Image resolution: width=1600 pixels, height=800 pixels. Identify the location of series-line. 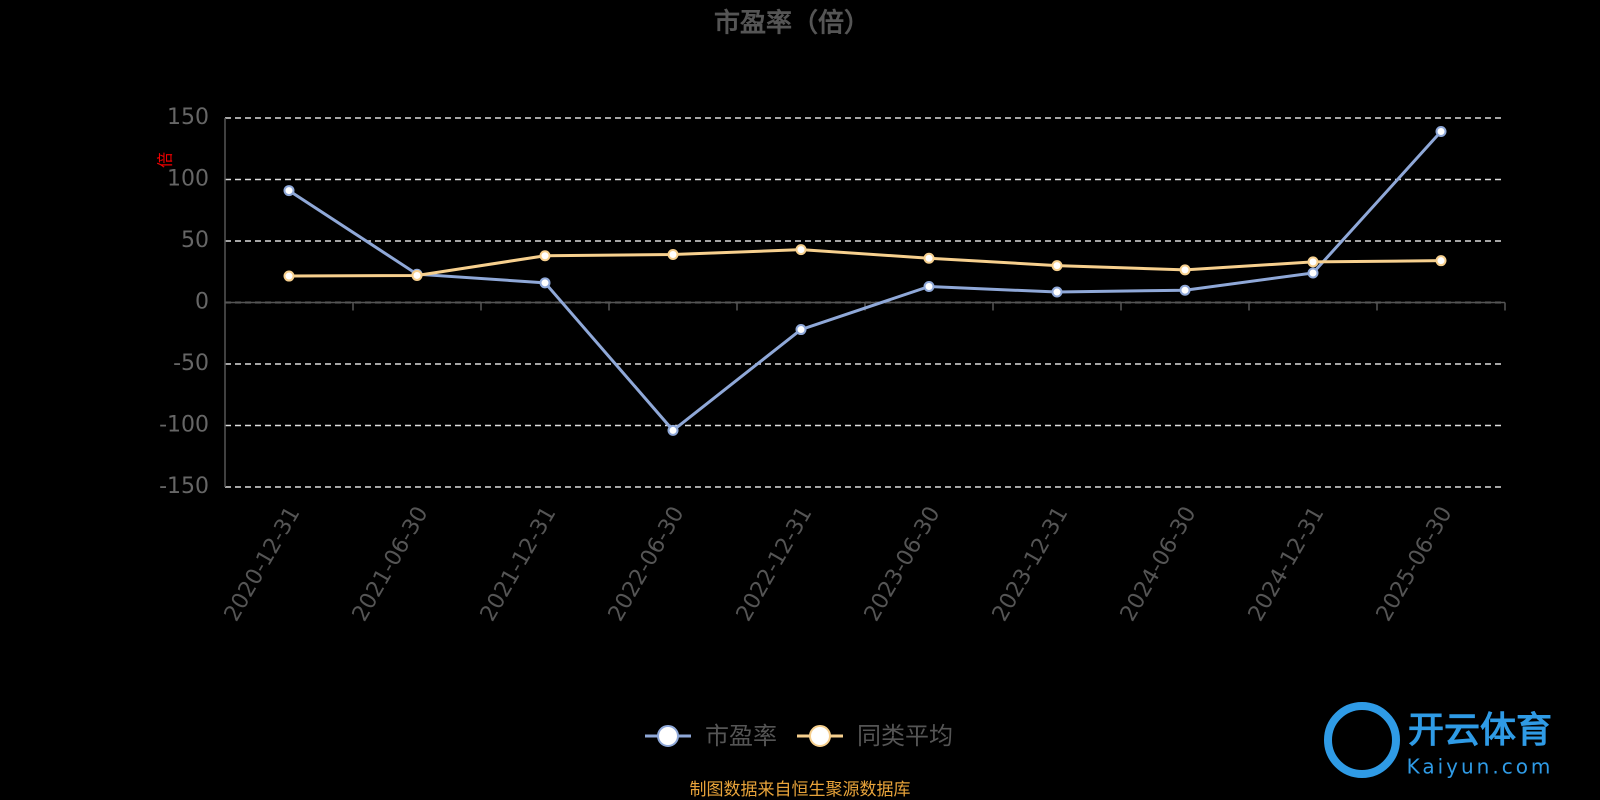
(865, 263).